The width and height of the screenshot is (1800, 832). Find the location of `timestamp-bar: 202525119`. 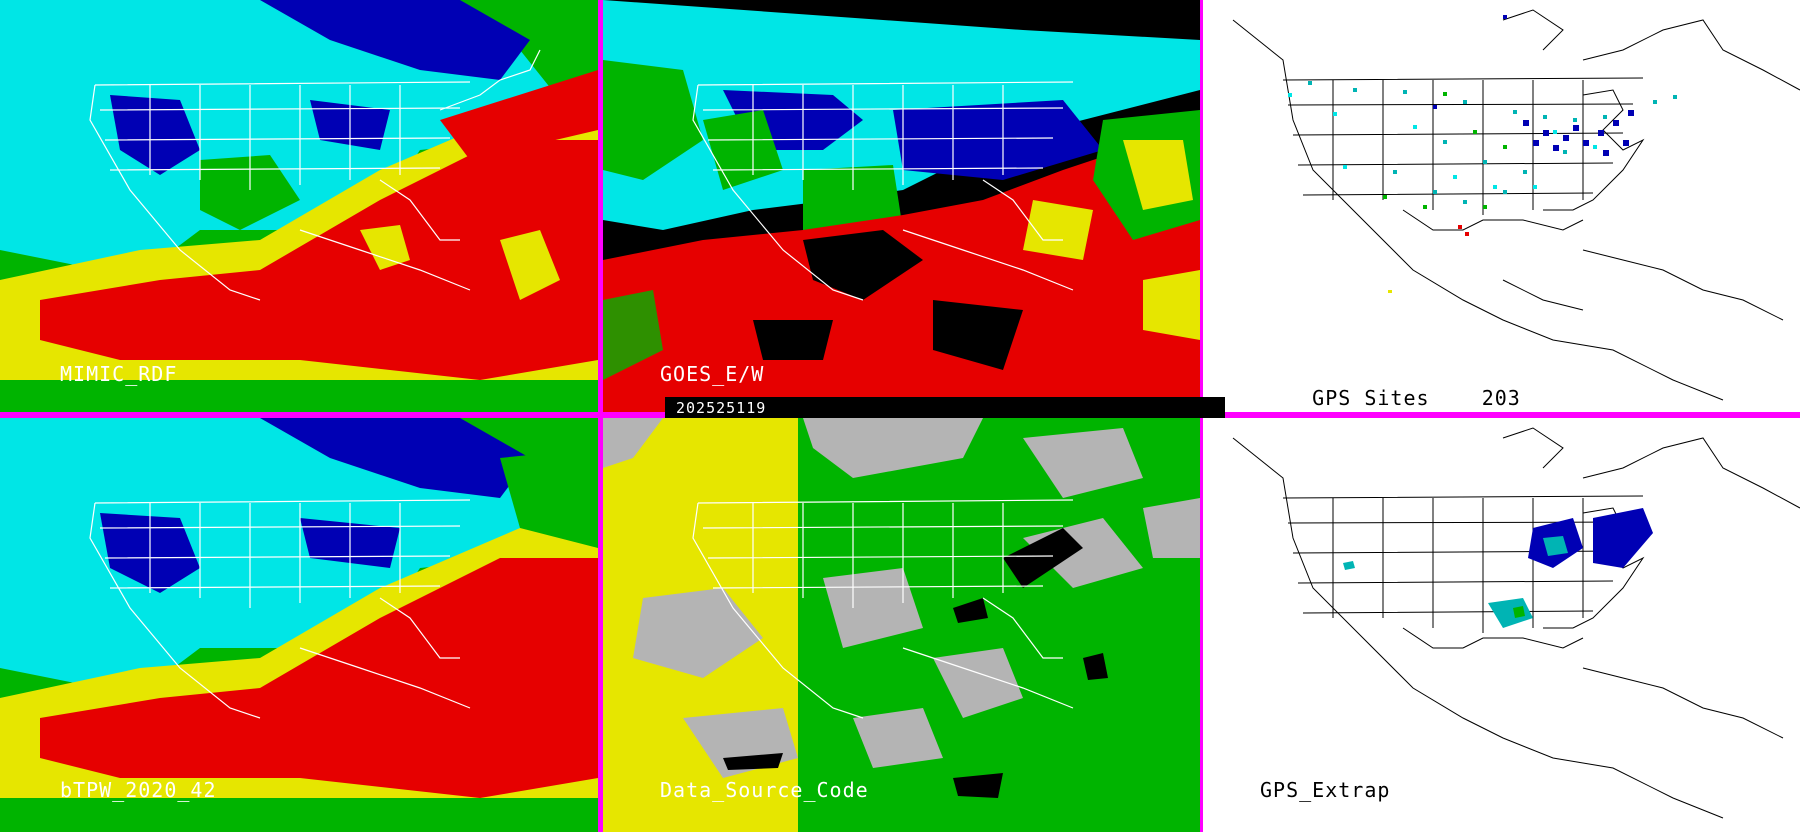

timestamp-bar: 202525119 is located at coordinates (945, 407).